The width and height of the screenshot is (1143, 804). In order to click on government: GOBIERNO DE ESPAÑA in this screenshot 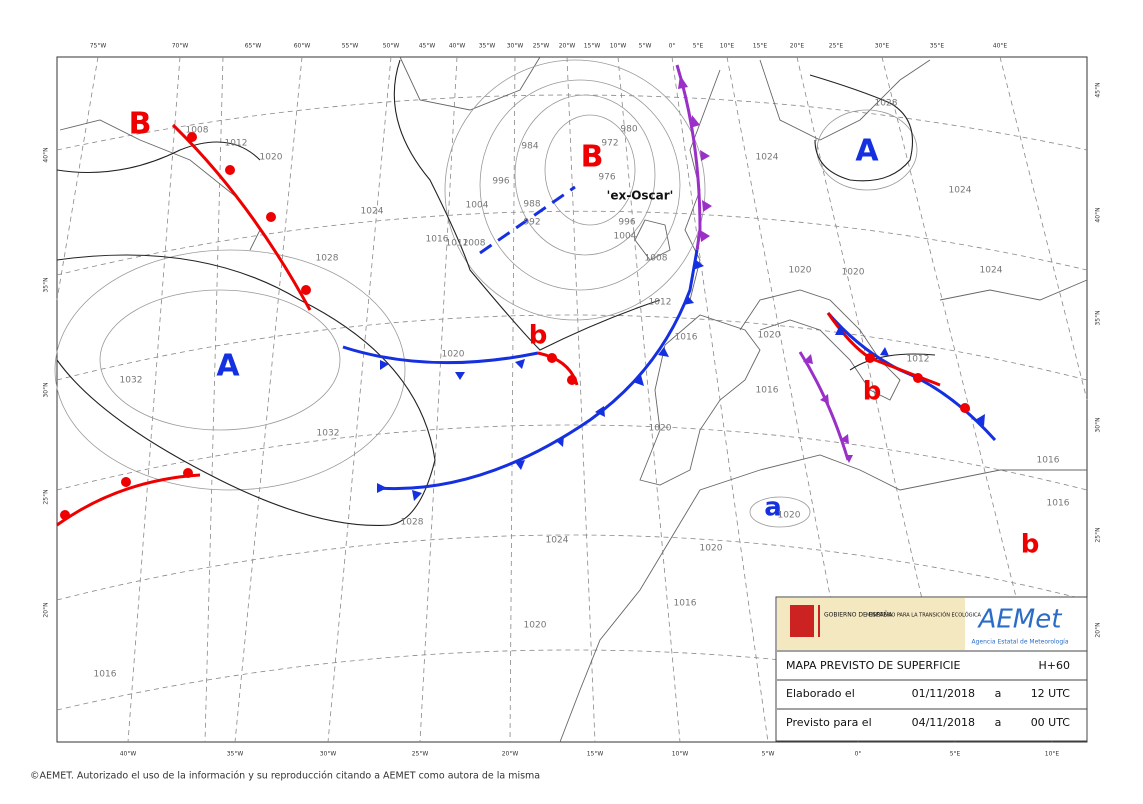, I will do `click(858, 615)`.